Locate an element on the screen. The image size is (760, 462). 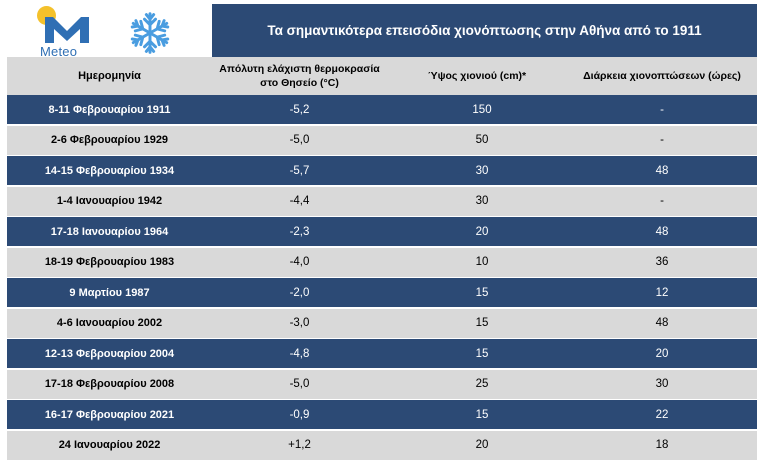
snowflake-icon is located at coordinates (150, 33).